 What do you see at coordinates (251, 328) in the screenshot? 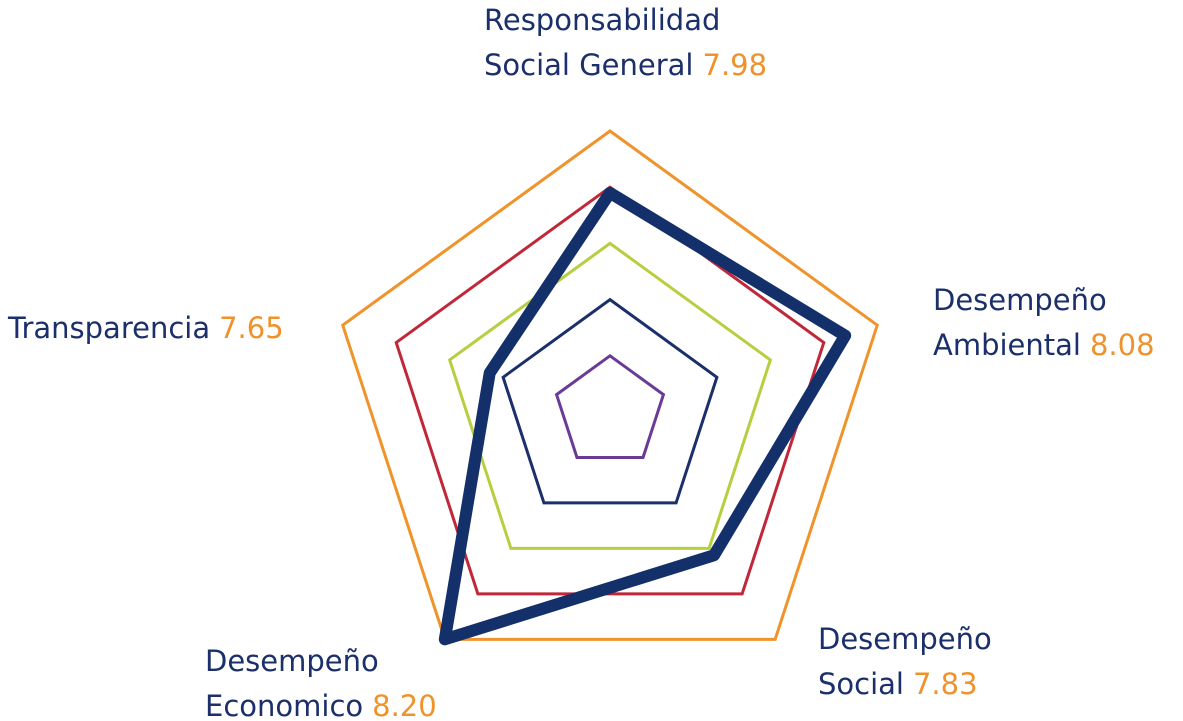
I see `value-label: 7.65` at bounding box center [251, 328].